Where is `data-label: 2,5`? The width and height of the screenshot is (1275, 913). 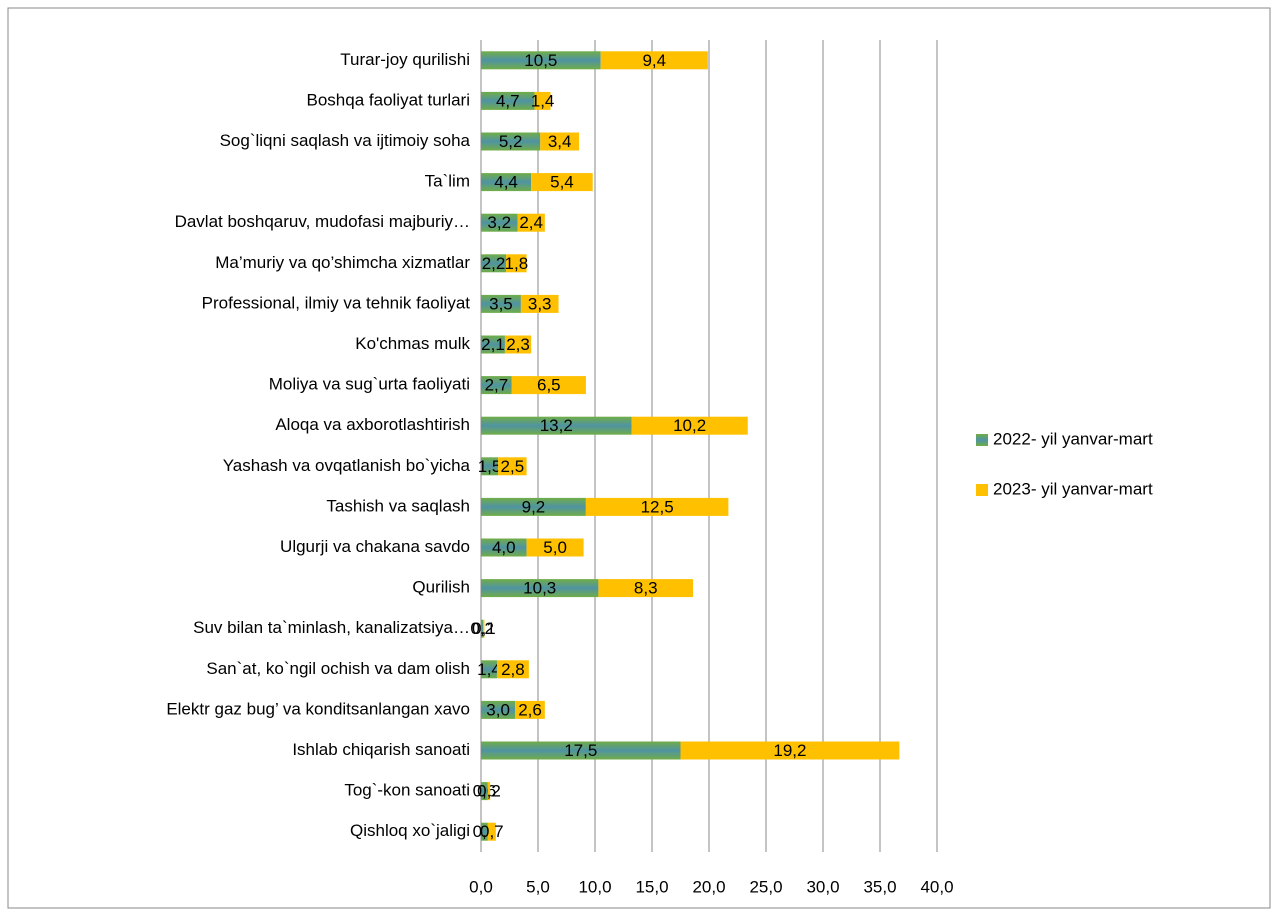 data-label: 2,5 is located at coordinates (513, 466).